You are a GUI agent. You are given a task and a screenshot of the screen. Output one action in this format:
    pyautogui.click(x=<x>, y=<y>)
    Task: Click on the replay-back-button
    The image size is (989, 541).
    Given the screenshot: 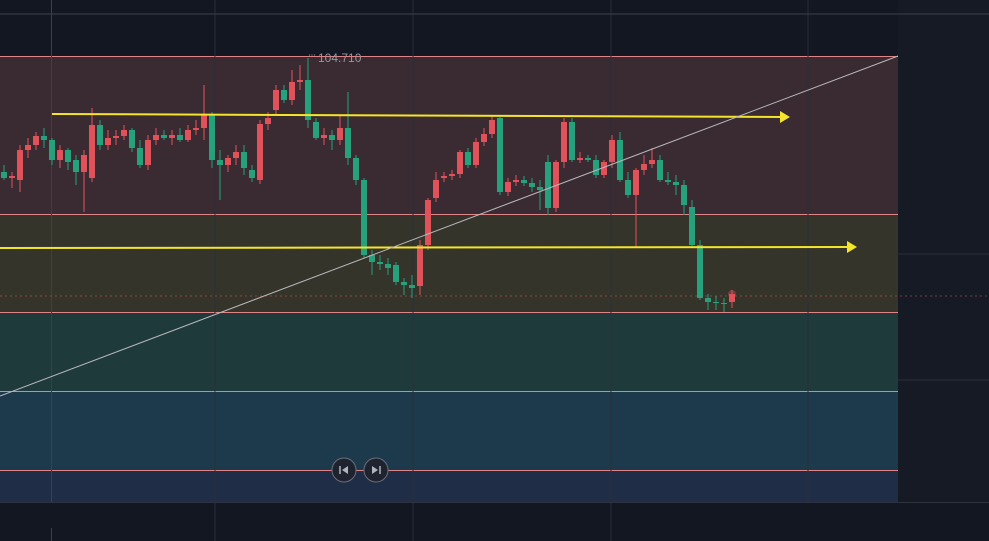 What is the action you would take?
    pyautogui.click(x=344, y=470)
    